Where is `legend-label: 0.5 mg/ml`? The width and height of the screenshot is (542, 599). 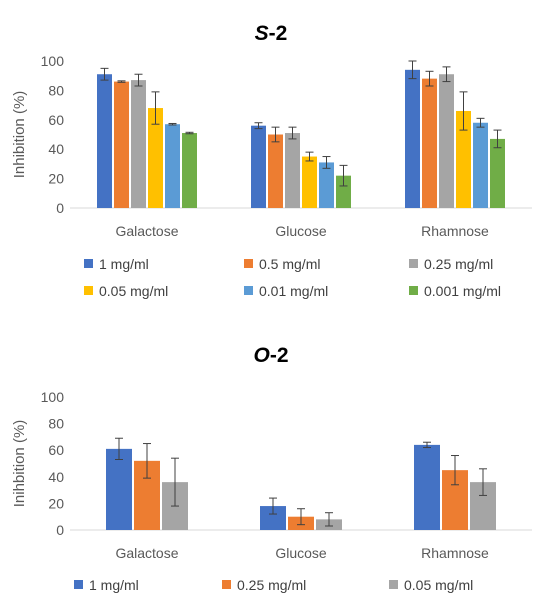
legend-label: 0.5 mg/ml is located at coordinates (289, 264).